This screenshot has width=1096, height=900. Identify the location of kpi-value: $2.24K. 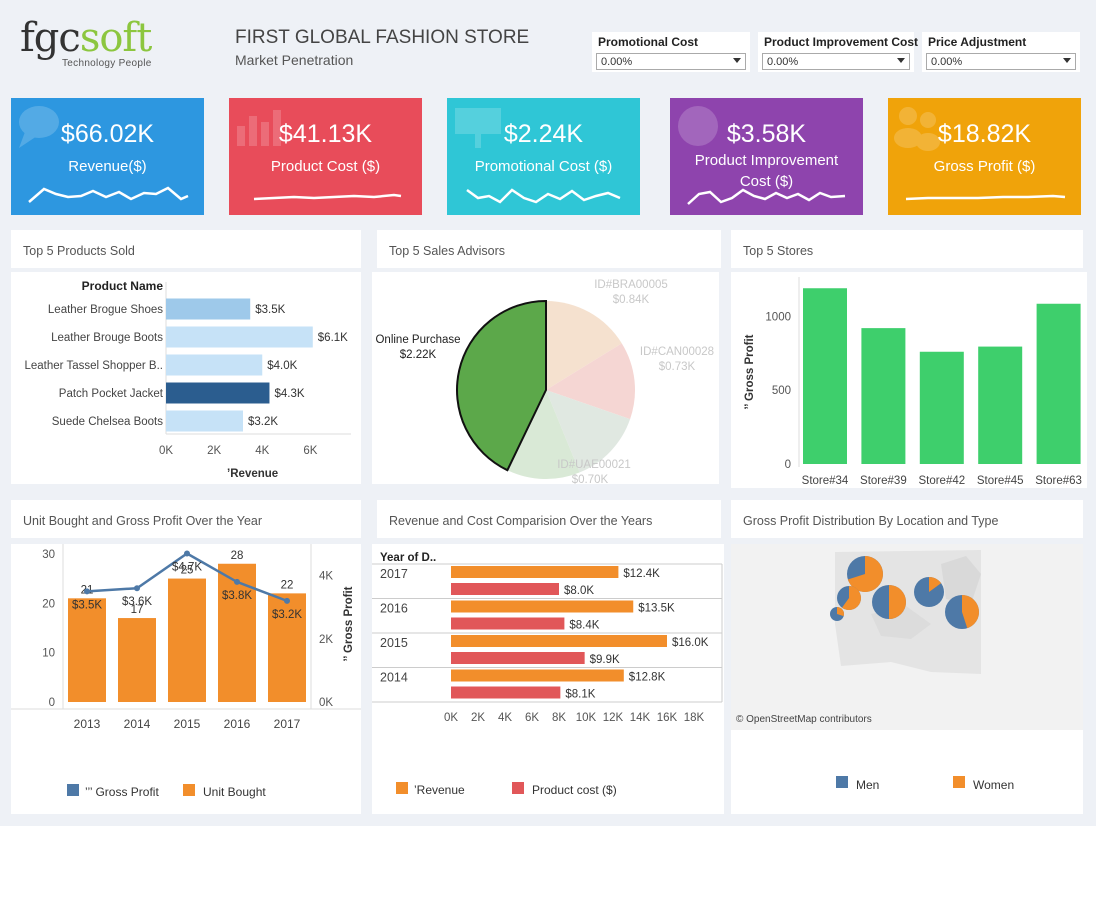
(543, 134).